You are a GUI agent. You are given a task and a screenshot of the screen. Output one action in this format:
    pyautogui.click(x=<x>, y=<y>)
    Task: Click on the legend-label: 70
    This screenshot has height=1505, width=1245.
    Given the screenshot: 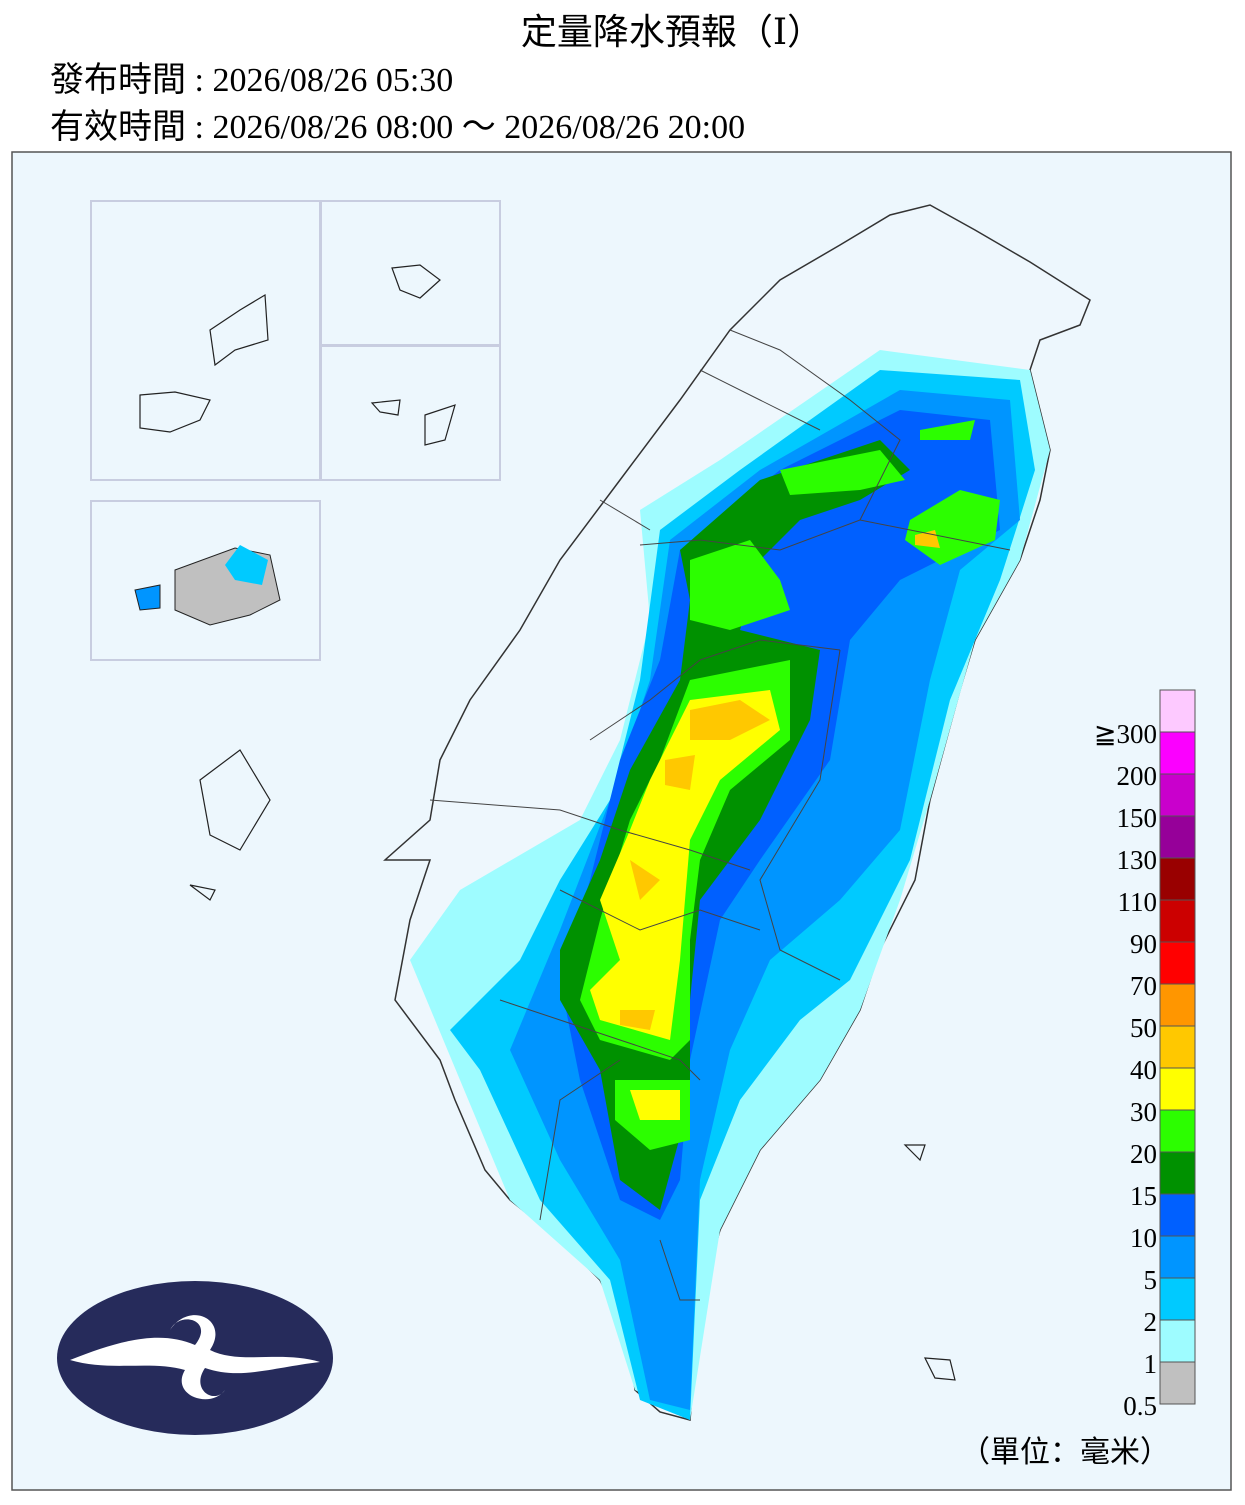 What is the action you would take?
    pyautogui.click(x=1143, y=986)
    